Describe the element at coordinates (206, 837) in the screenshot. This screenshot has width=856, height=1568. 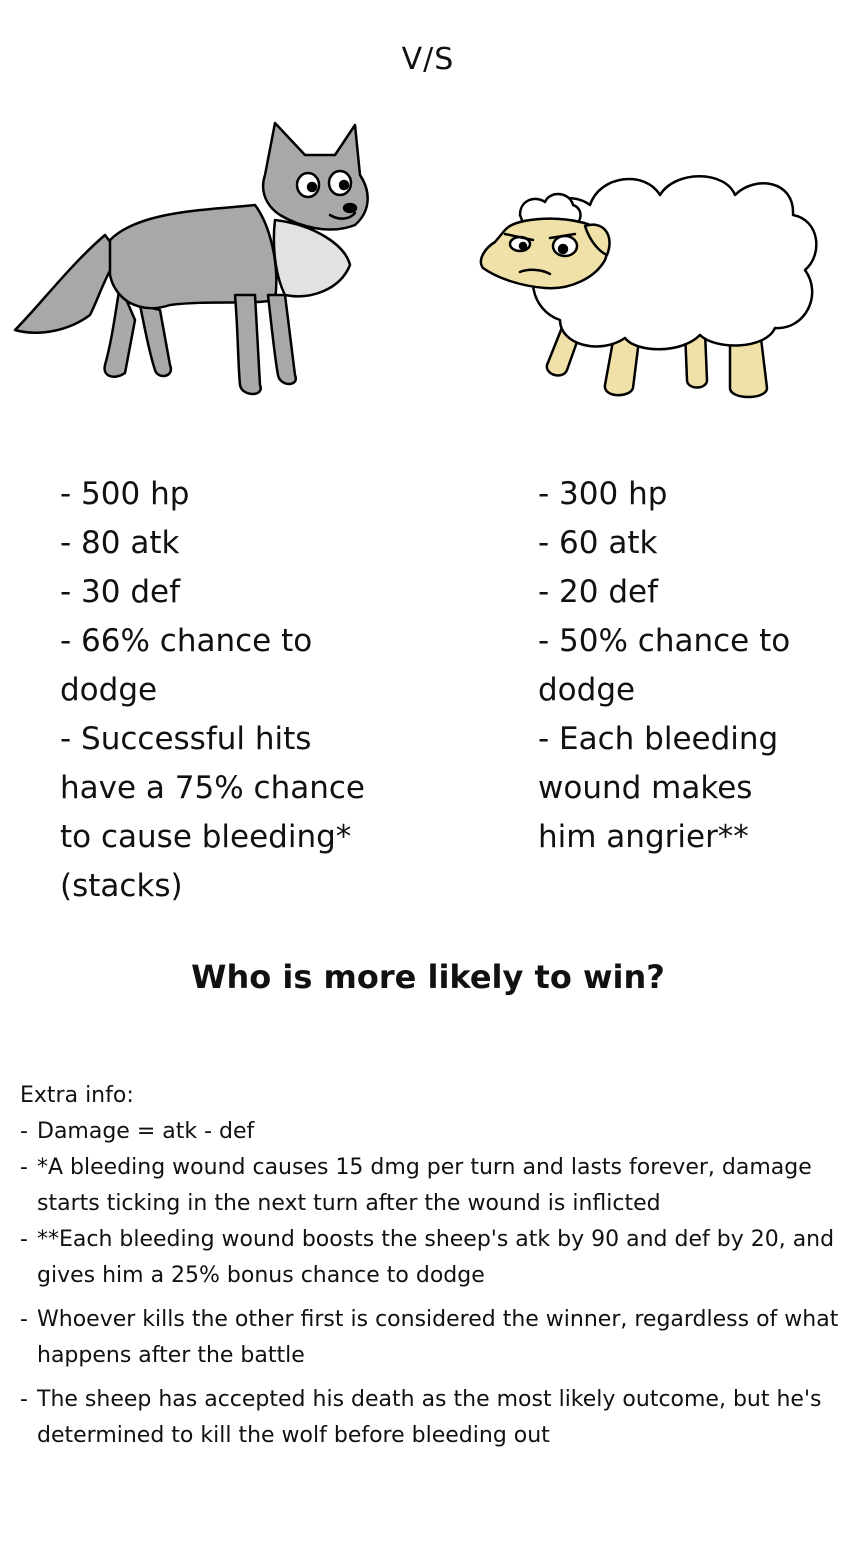
I see `wolf-stat-line: to cause bleeding*` at that location.